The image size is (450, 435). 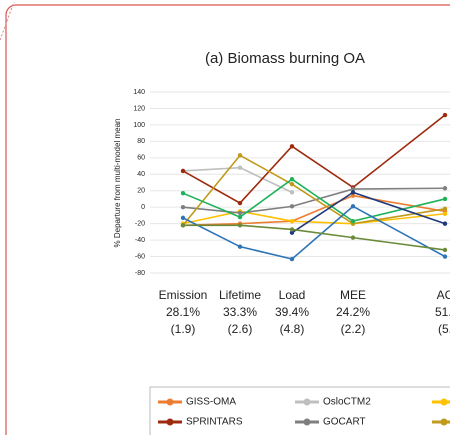 What do you see at coordinates (140, 256) in the screenshot?
I see `y-tick-label: -60` at bounding box center [140, 256].